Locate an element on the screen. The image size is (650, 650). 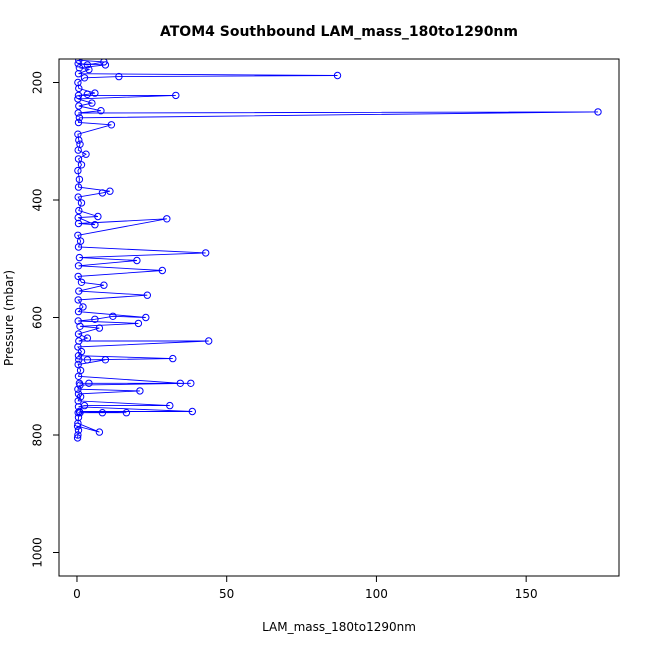
y-axis-label: Pressure (mbar) is located at coordinates (9, 318).